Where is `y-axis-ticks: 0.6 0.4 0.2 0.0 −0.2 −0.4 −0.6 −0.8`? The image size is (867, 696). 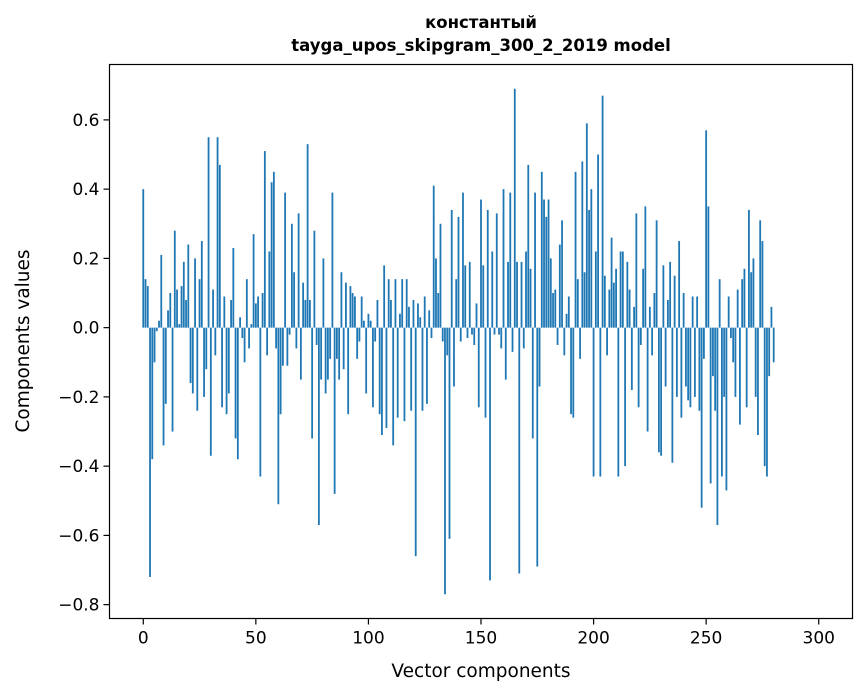 y-axis-ticks: 0.6 0.4 0.2 0.0 −0.2 −0.4 −0.6 −0.8 is located at coordinates (84, 363).